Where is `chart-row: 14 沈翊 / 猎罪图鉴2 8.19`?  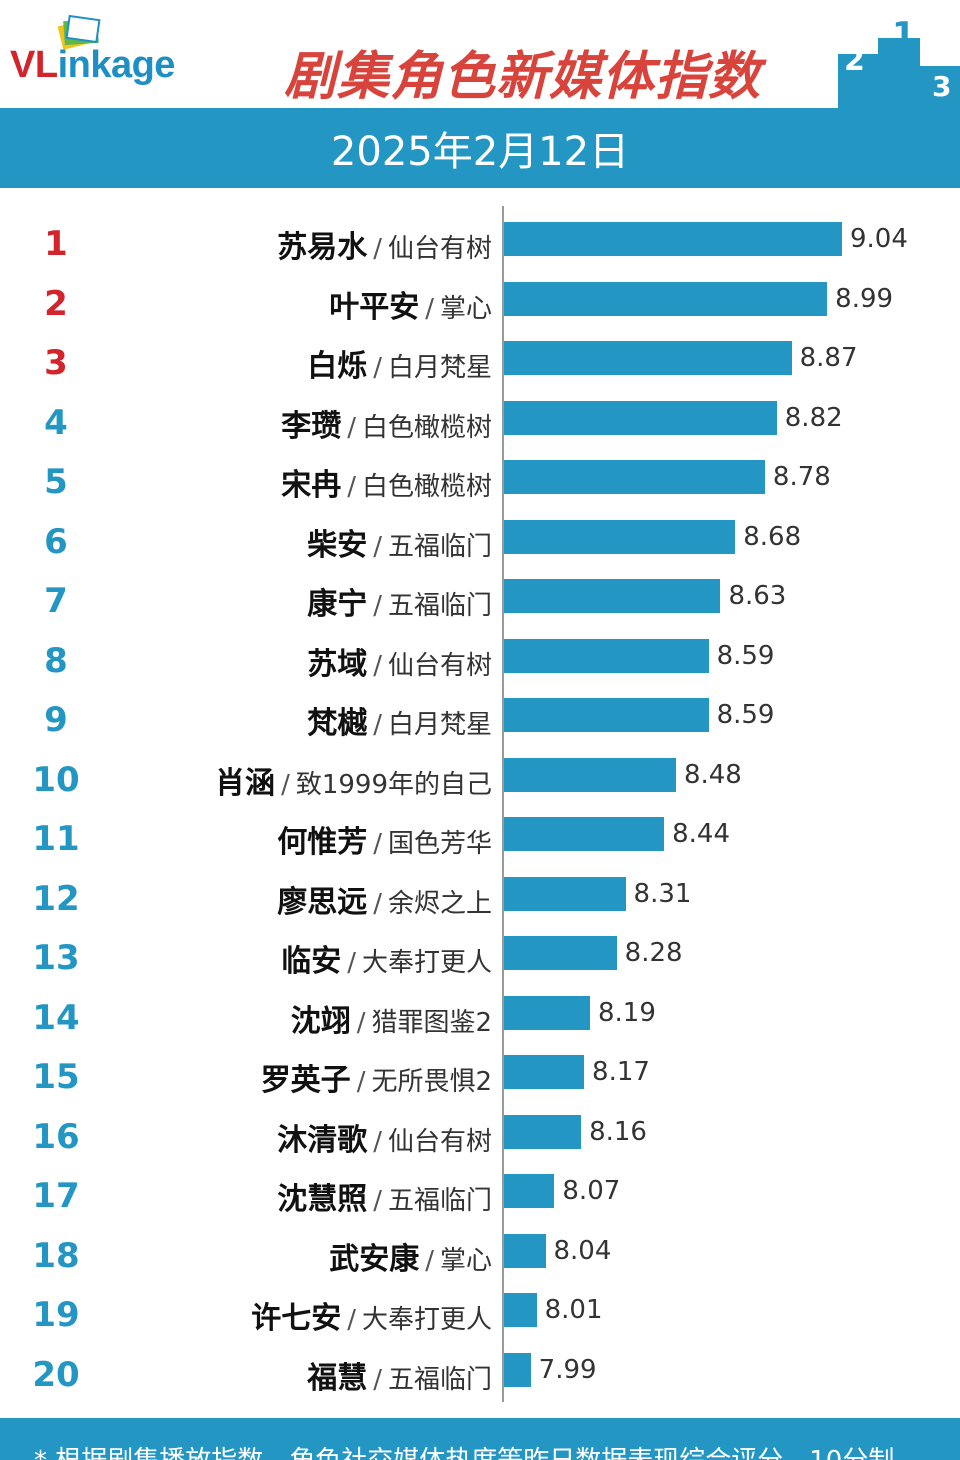
chart-row: 14 沈翊 / 猎罪图鉴2 8.19 is located at coordinates (480, 1017).